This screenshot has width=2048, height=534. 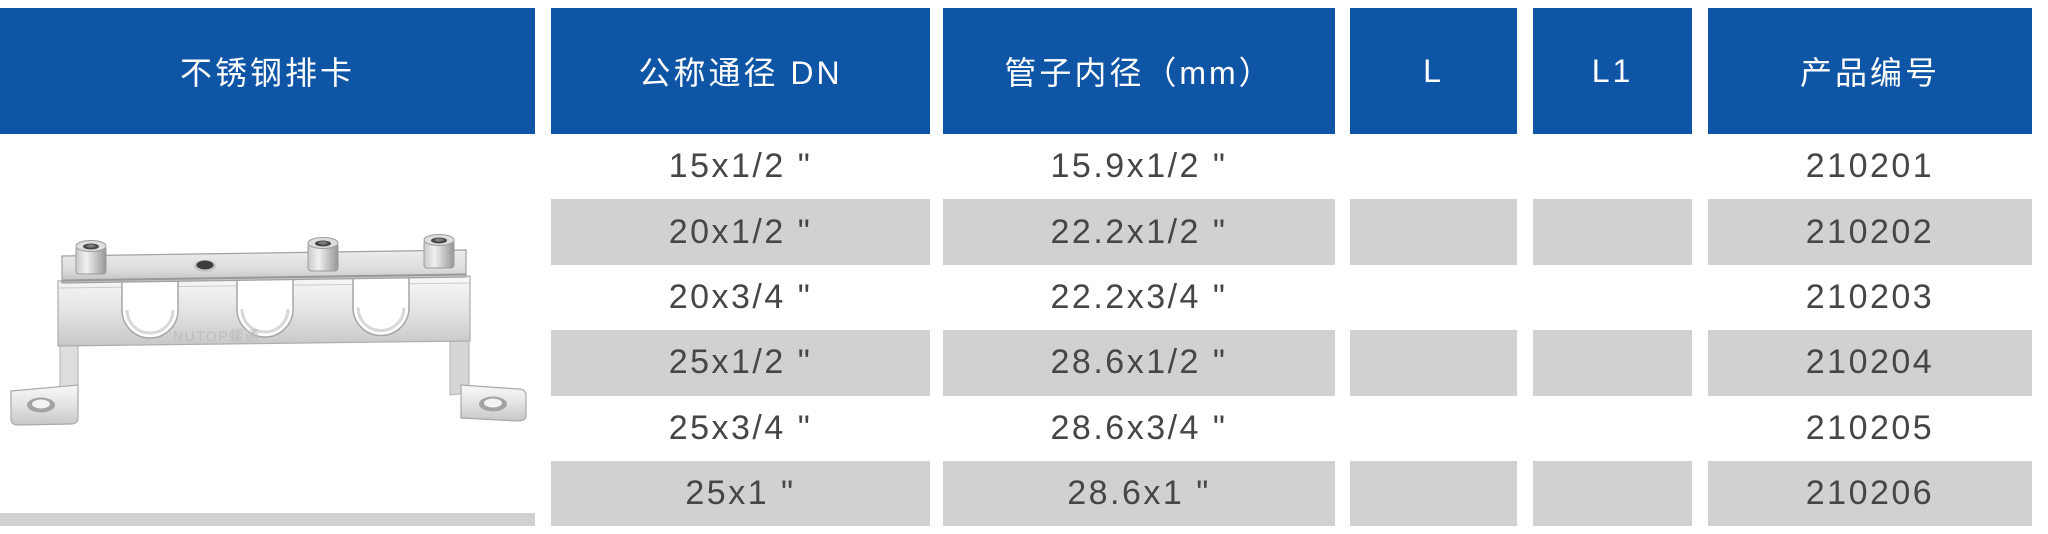 I want to click on clamp-body, so click(x=264, y=311).